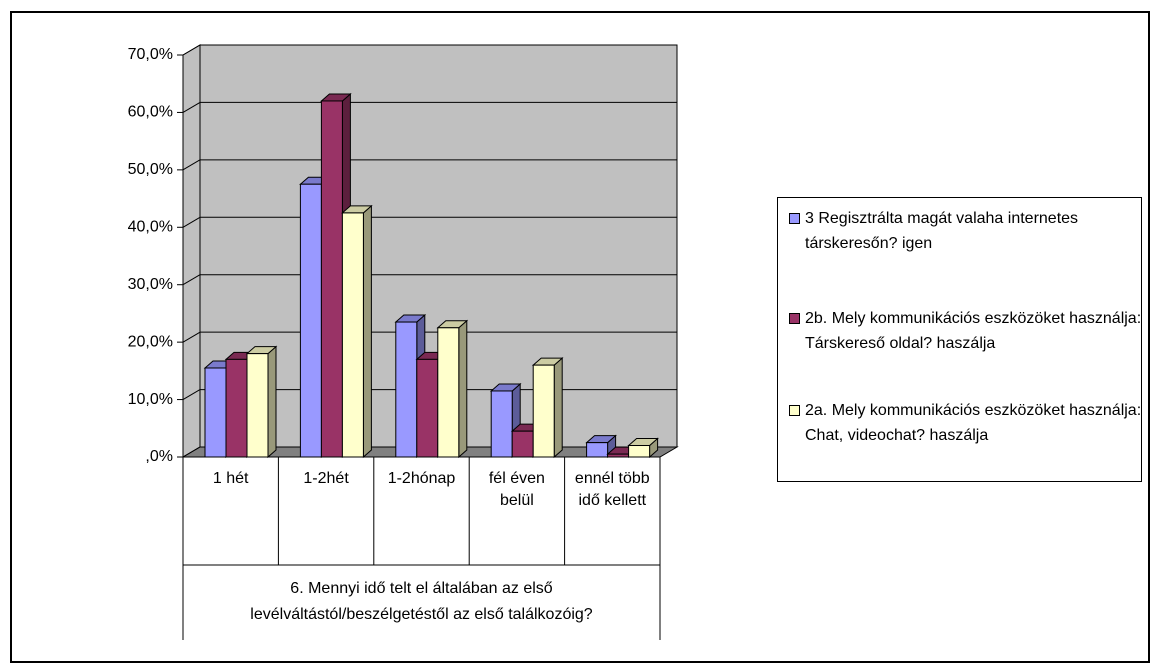  I want to click on y-tick-label: 10,0%, so click(150, 399).